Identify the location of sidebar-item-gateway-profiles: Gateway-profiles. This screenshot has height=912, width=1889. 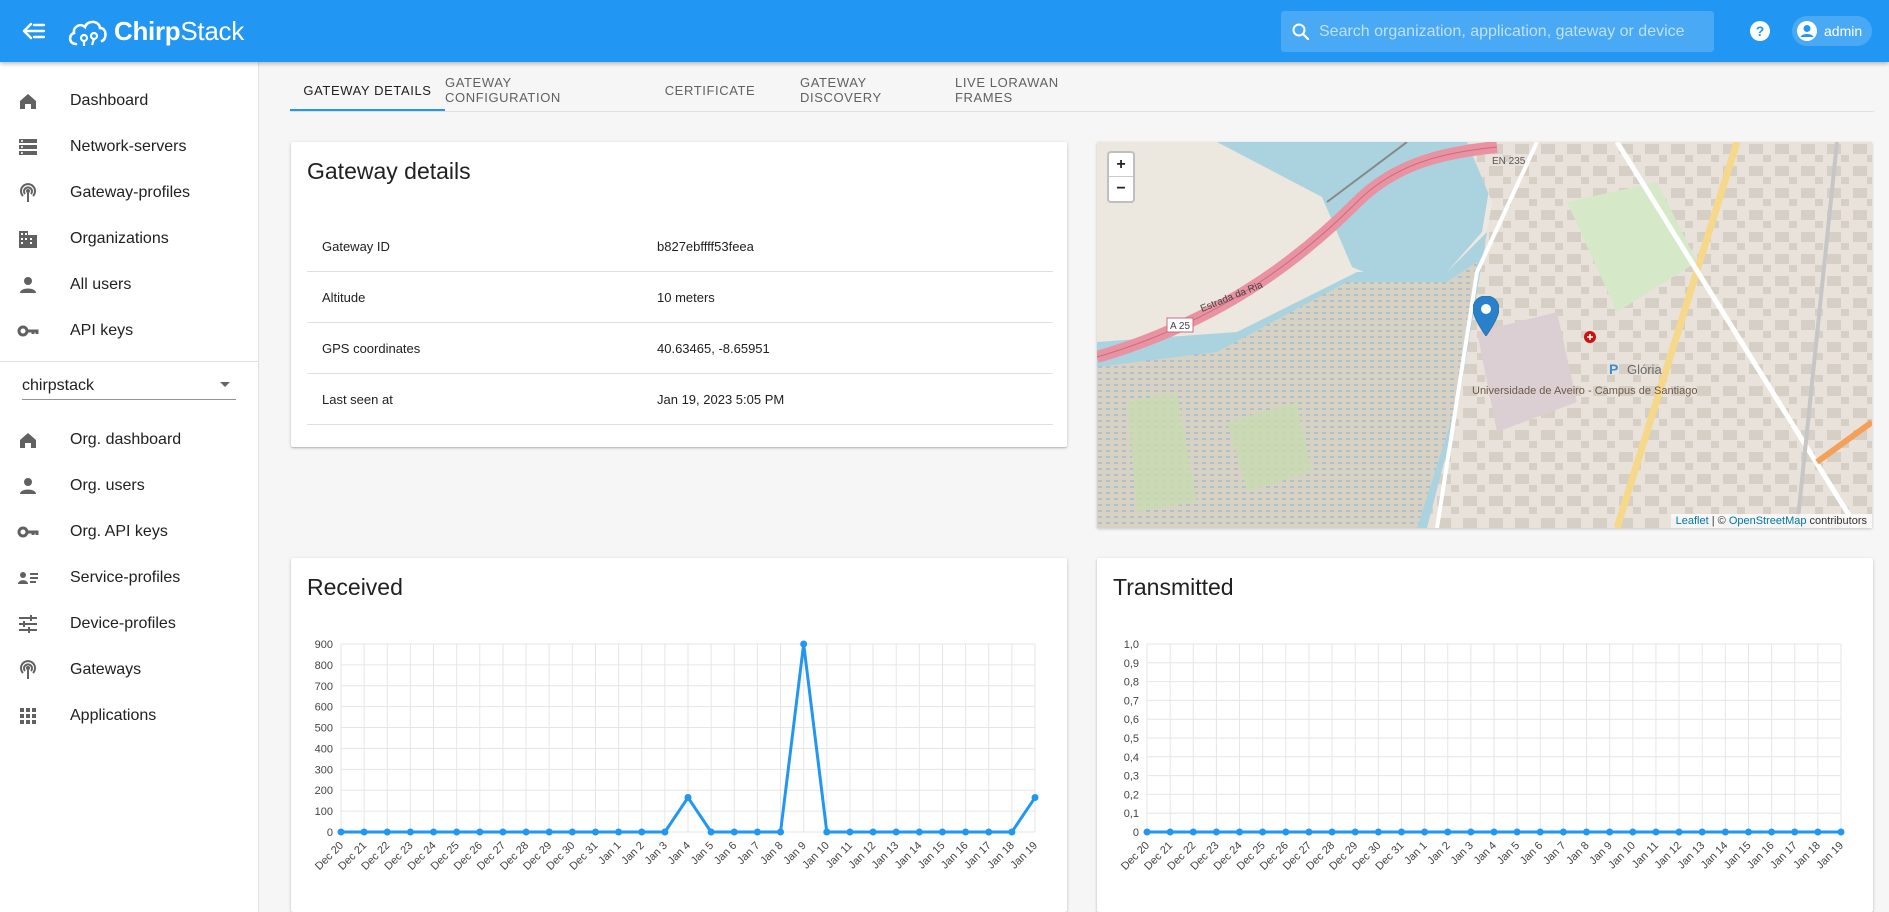
(129, 193).